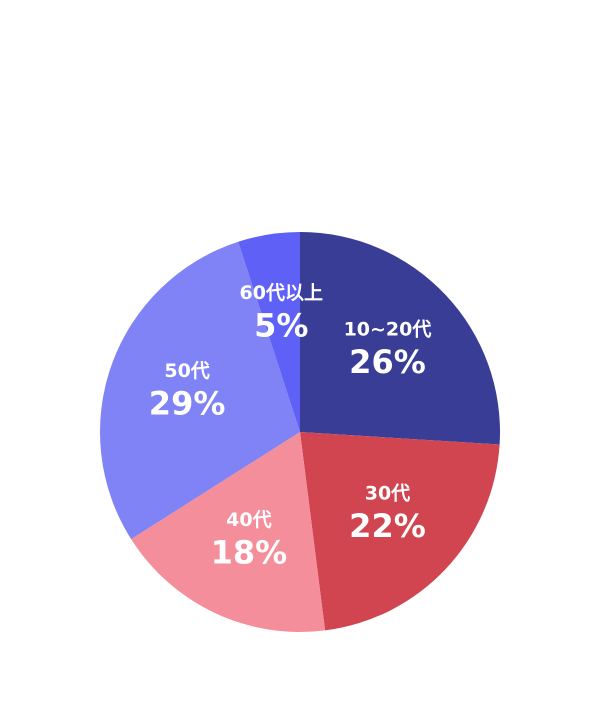 The image size is (600, 720). Describe the element at coordinates (281, 293) in the screenshot. I see `slice-label: 60代以上` at that location.